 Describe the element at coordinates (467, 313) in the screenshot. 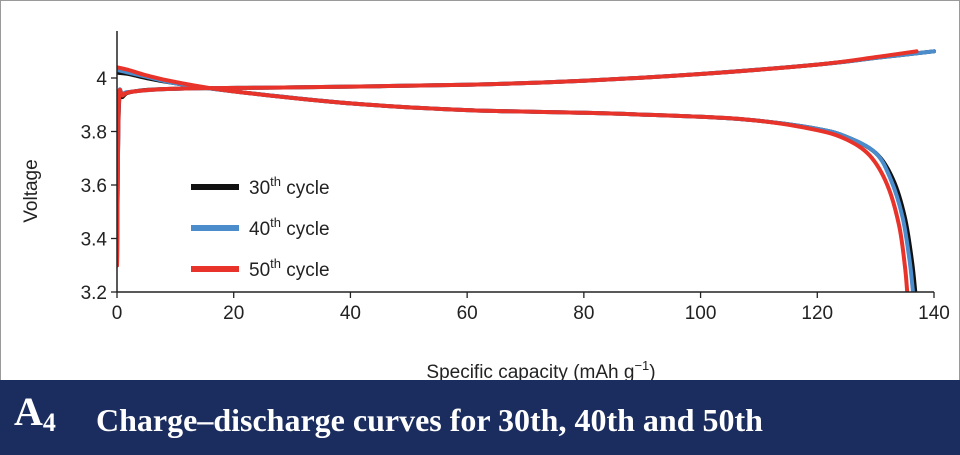

I see `x-tick-label: 60` at that location.